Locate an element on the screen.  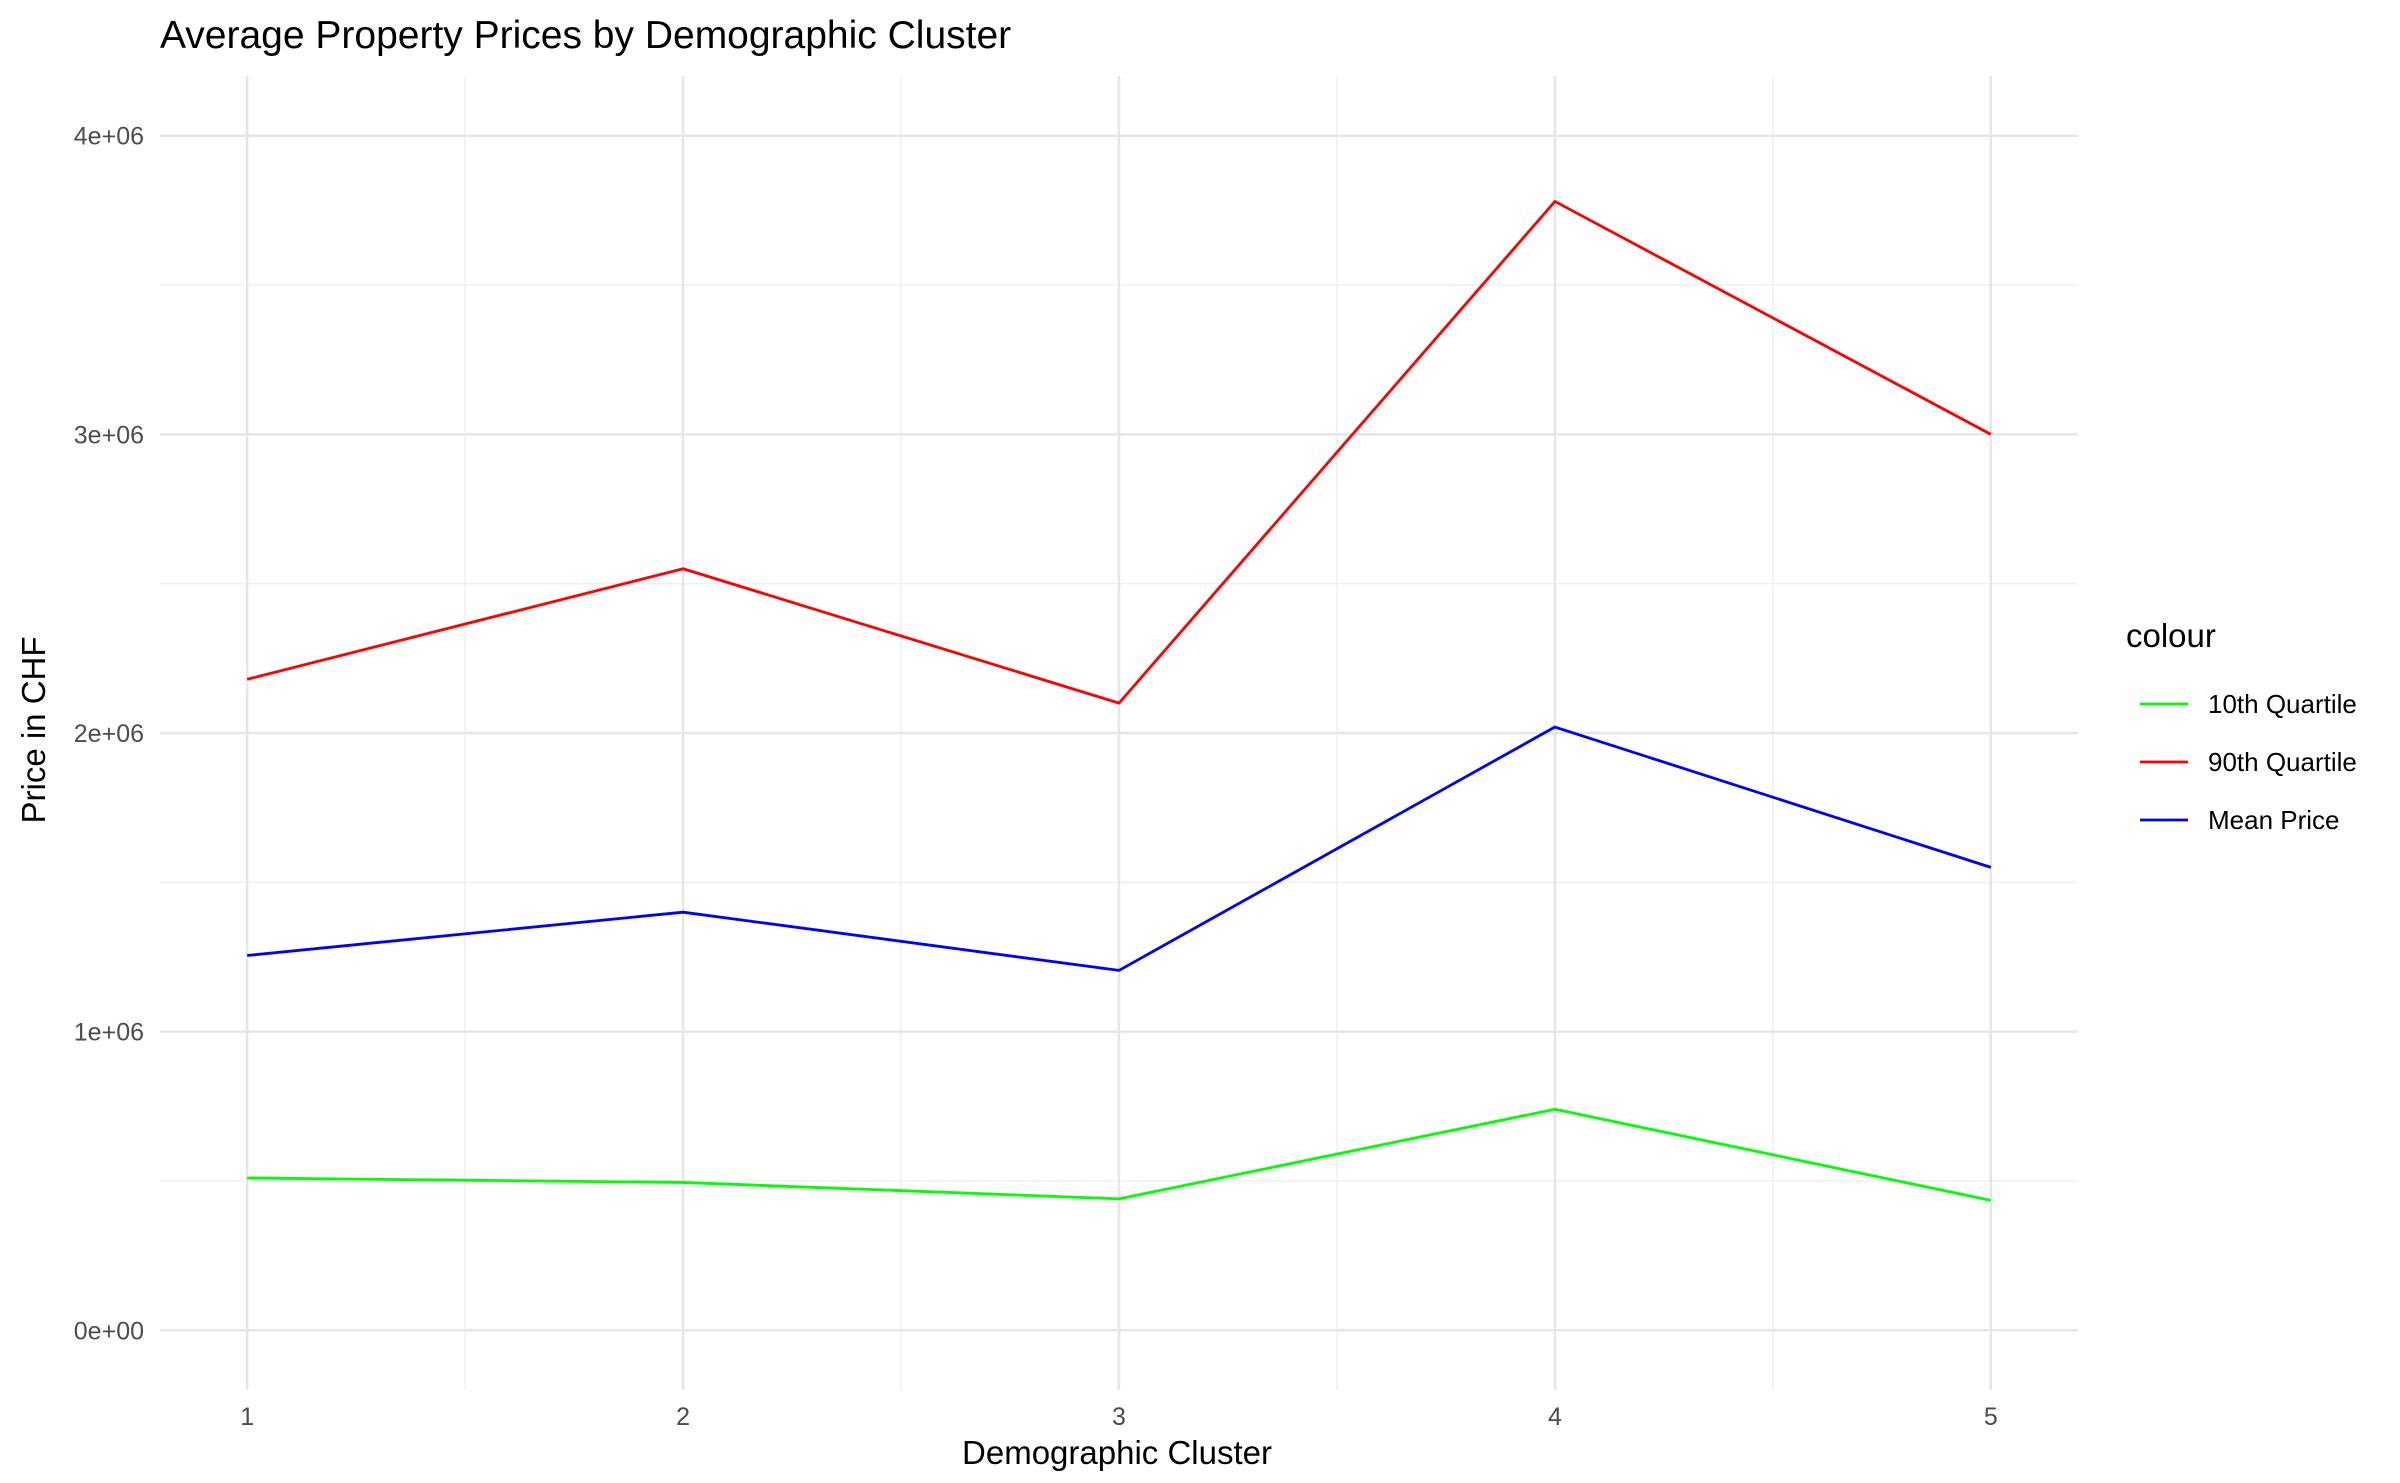
y-tick-label: 0e+00 is located at coordinates (109, 1331).